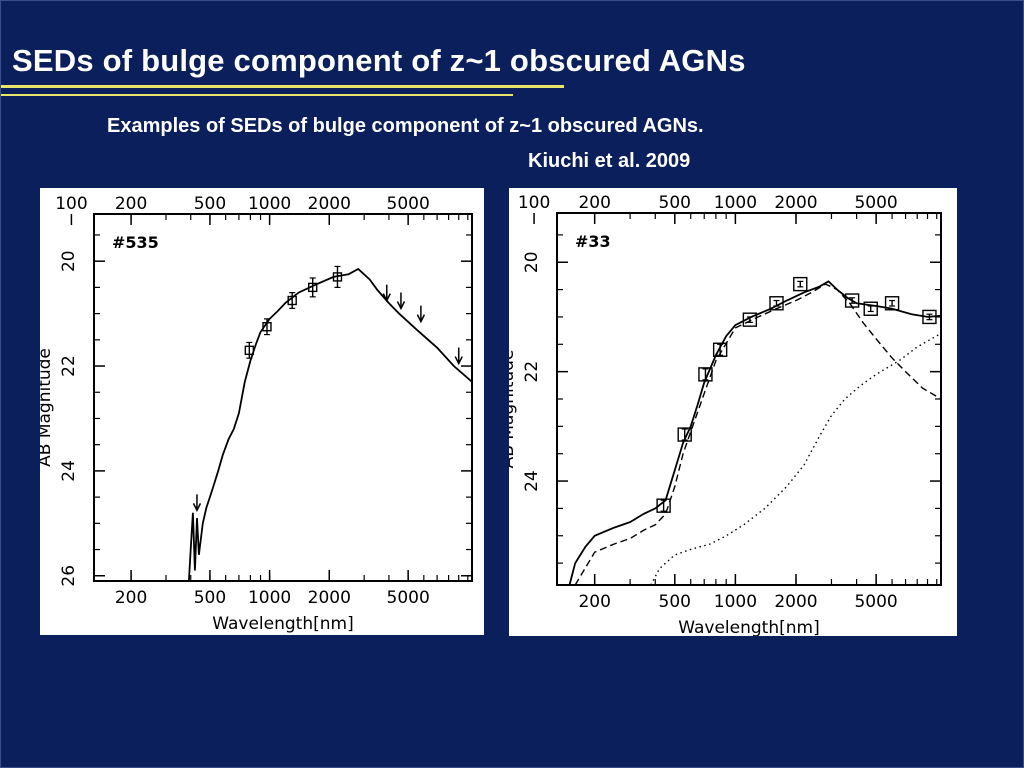  I want to click on chart1-ytick-label: 20, so click(532, 262).